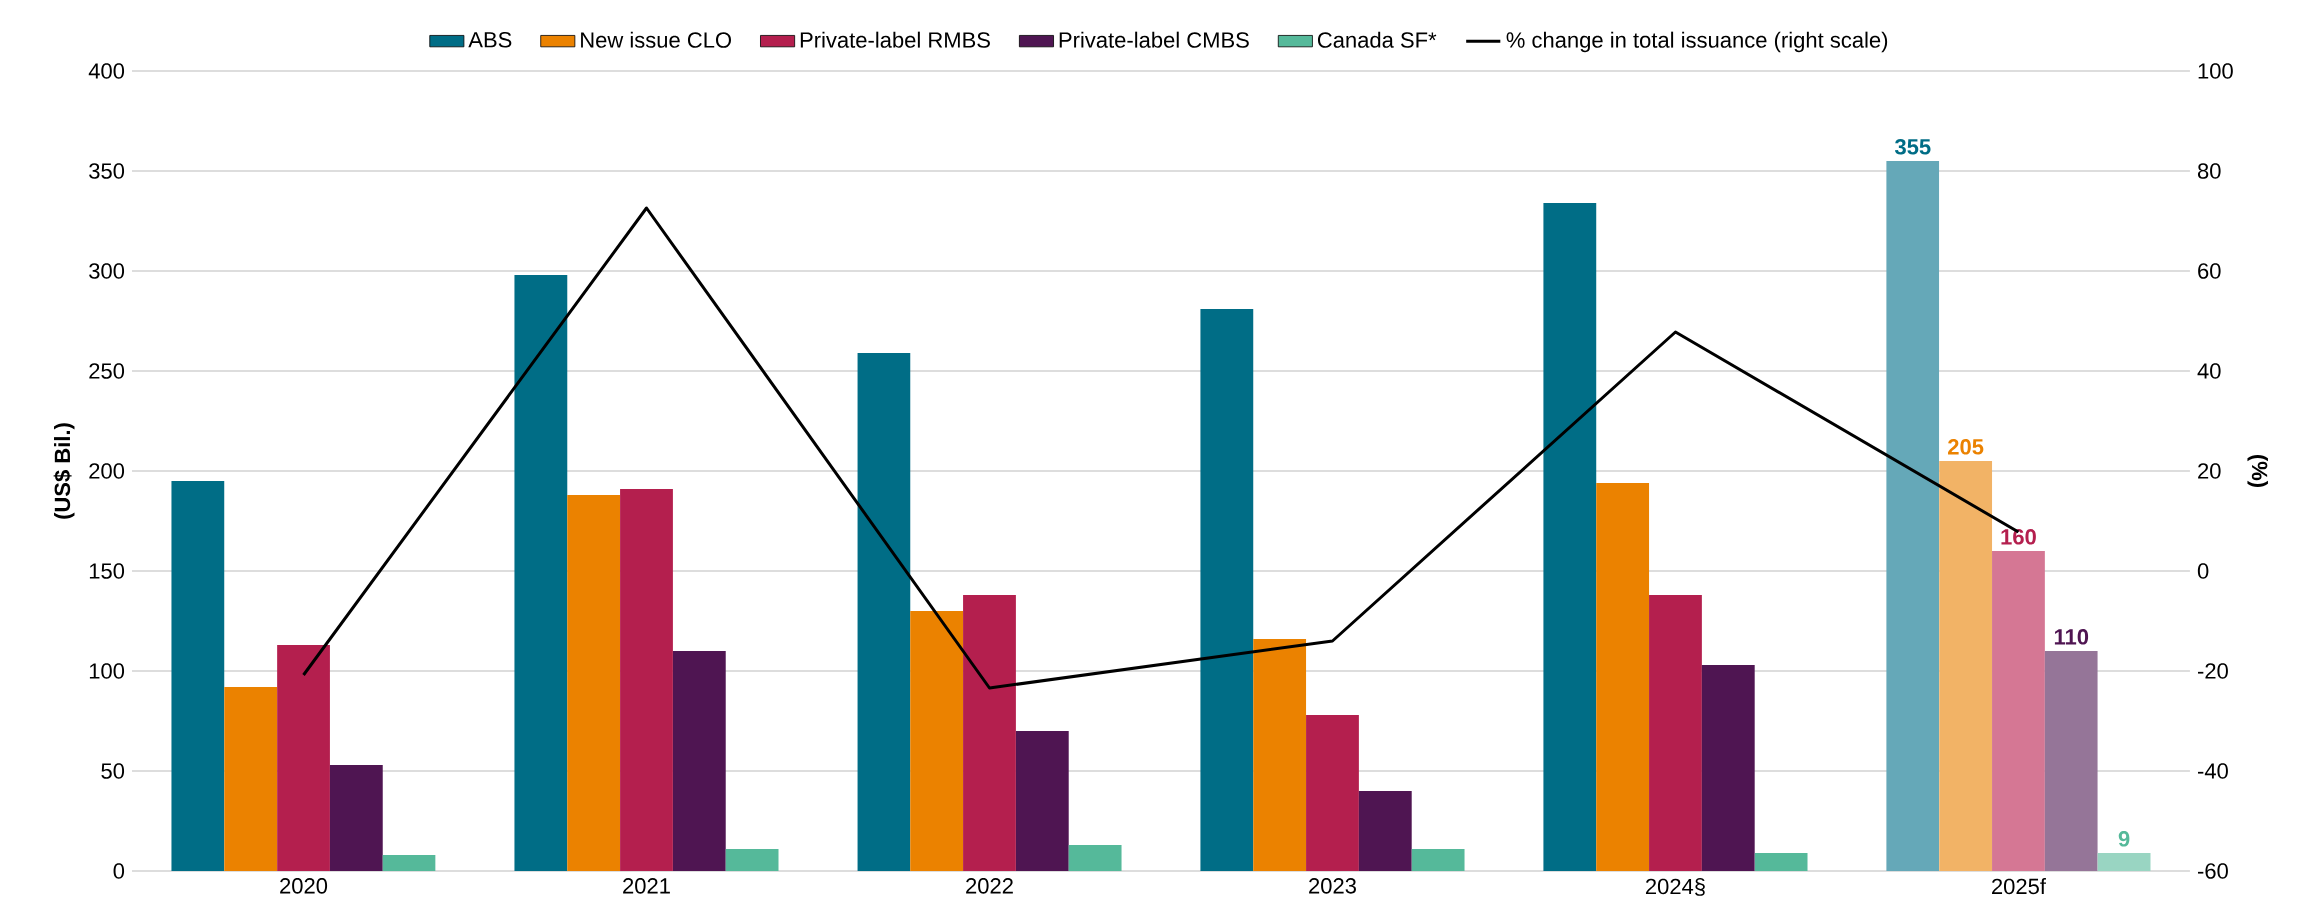  What do you see at coordinates (107, 571) in the screenshot?
I see `y-tick-label: 150` at bounding box center [107, 571].